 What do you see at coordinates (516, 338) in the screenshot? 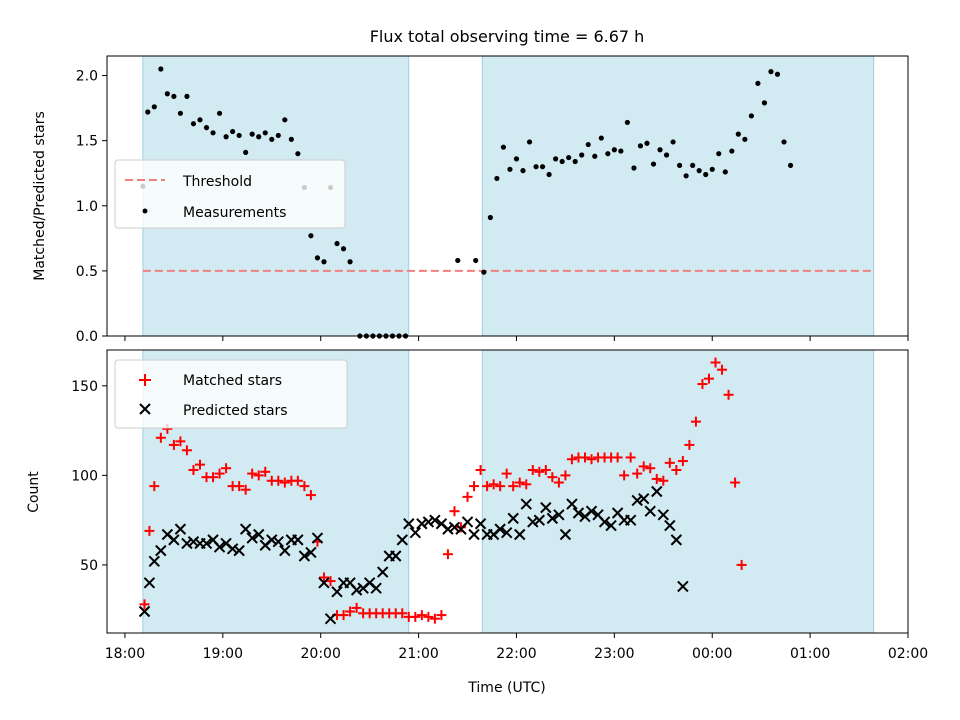
I see `top-x-ticks` at bounding box center [516, 338].